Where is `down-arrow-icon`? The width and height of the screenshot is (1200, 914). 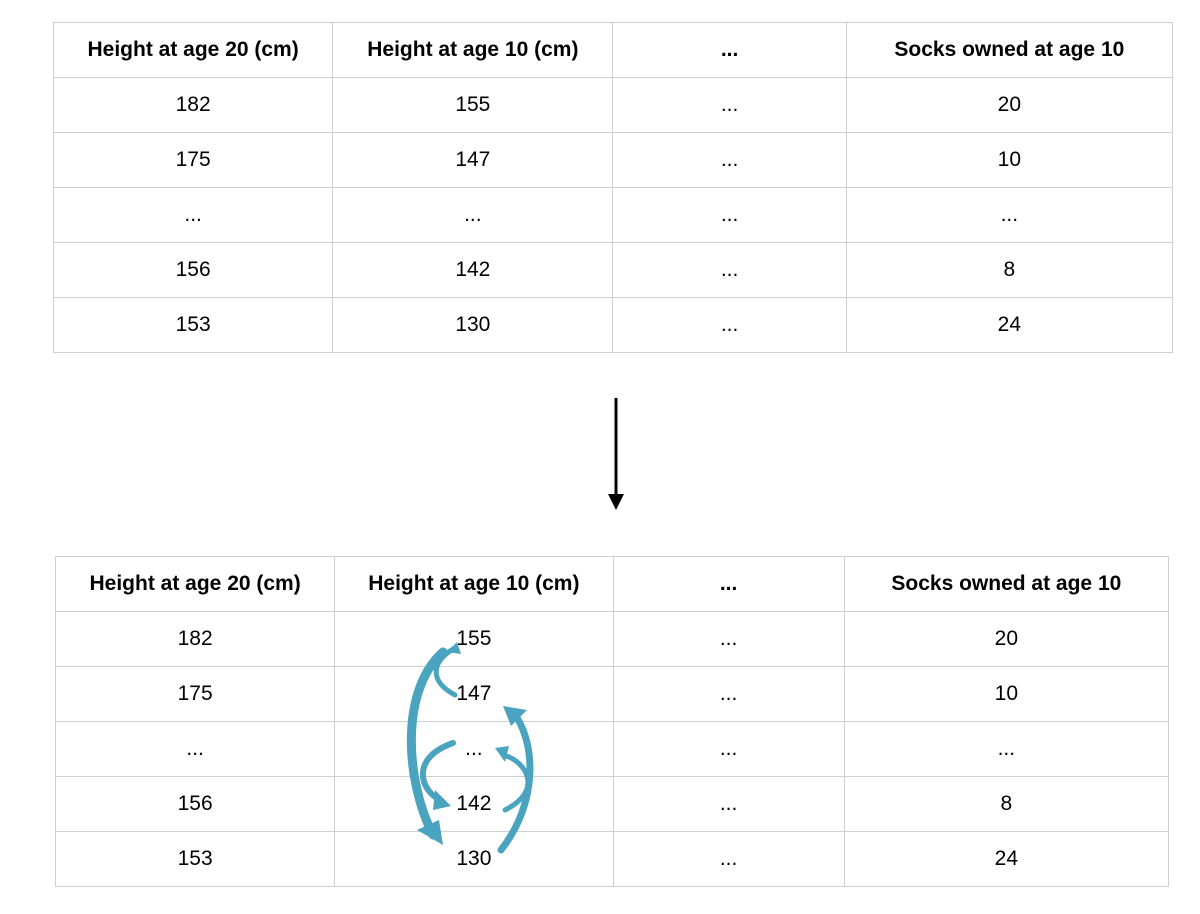
down-arrow-icon is located at coordinates (616, 454).